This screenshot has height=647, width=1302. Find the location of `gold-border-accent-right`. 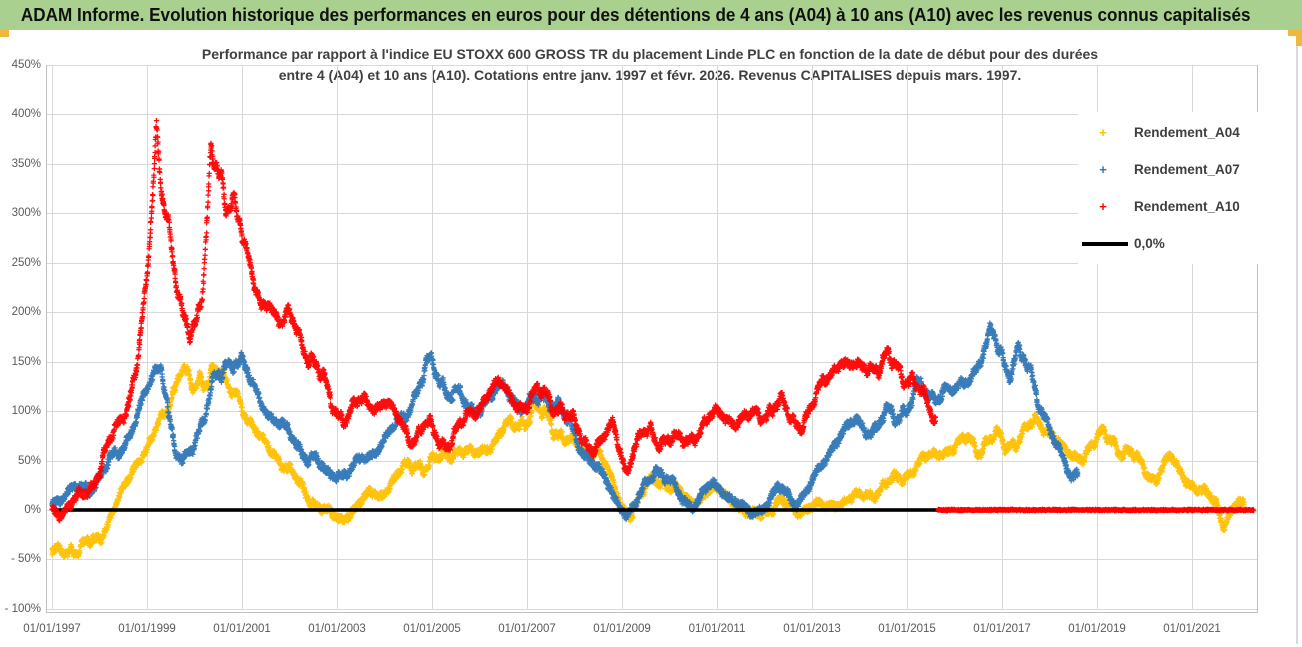

gold-border-accent-right is located at coordinates (1295, 33).